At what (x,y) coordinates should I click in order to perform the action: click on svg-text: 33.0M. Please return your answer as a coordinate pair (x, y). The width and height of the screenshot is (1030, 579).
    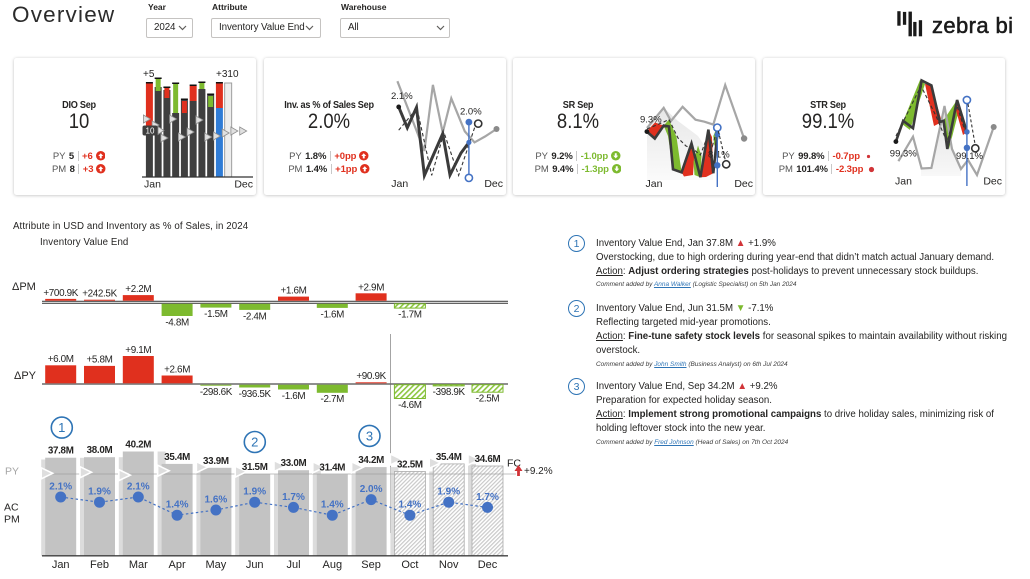
    Looking at the image, I should click on (294, 463).